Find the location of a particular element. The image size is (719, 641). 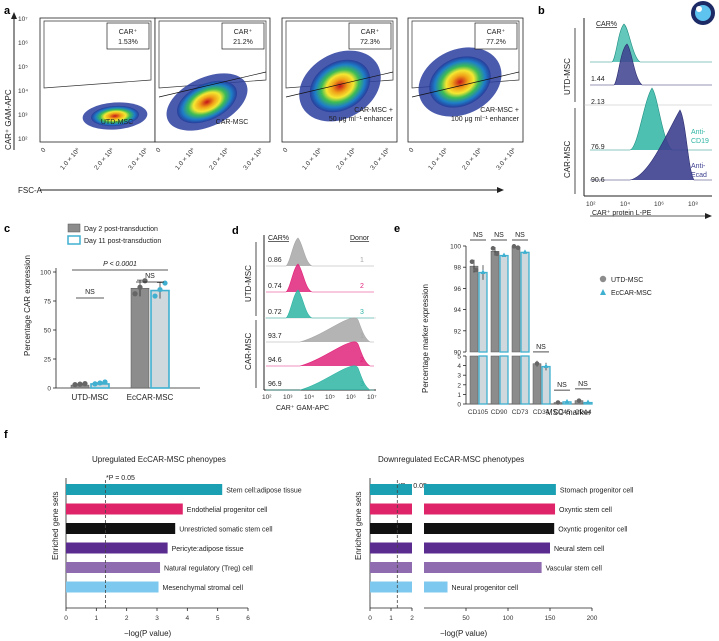

f-right-xtick: 100 is located at coordinates (508, 618).